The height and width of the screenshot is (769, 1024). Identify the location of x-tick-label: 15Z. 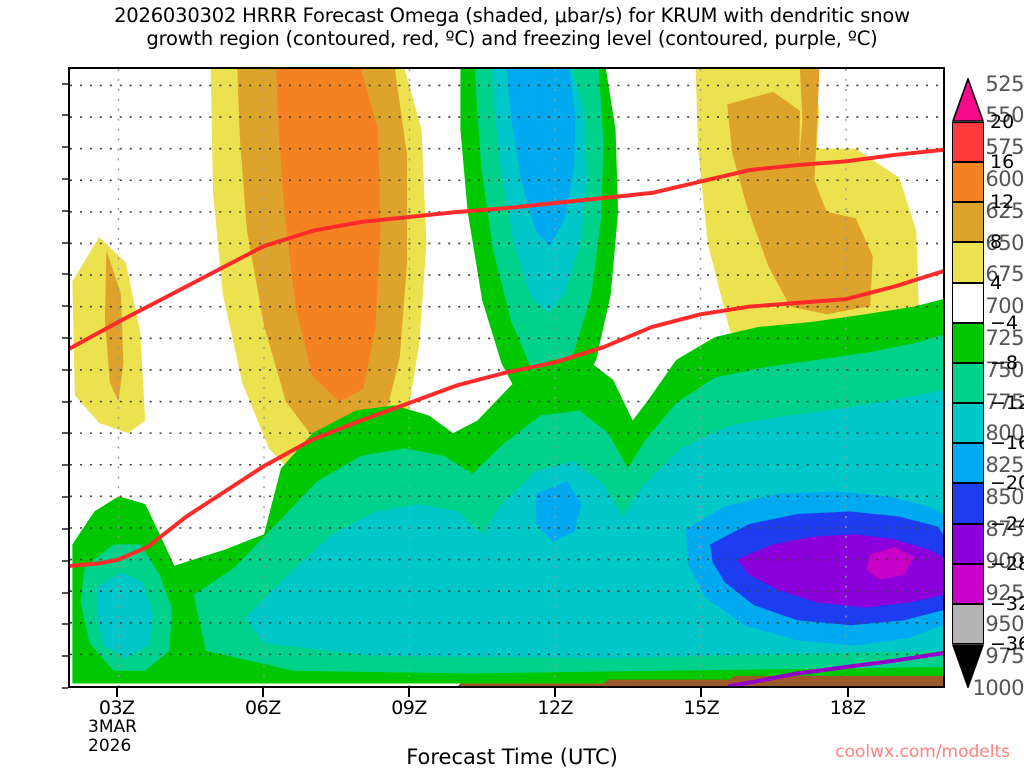
(701, 708).